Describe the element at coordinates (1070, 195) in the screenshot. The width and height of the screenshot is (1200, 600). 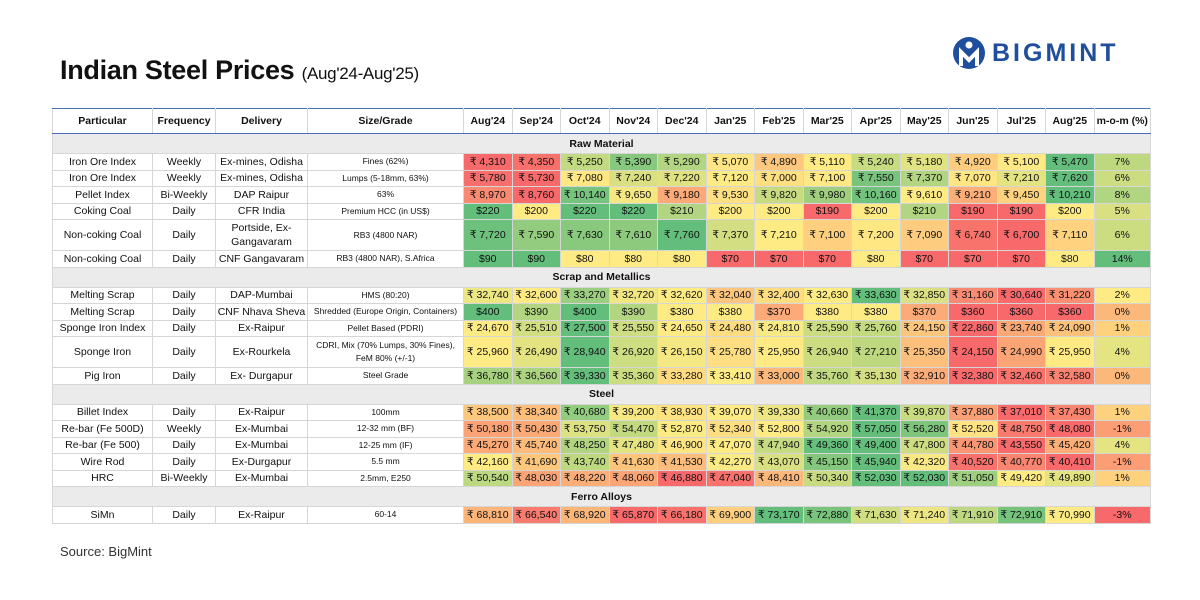
I see `price-cell: ₹ 10,210` at that location.